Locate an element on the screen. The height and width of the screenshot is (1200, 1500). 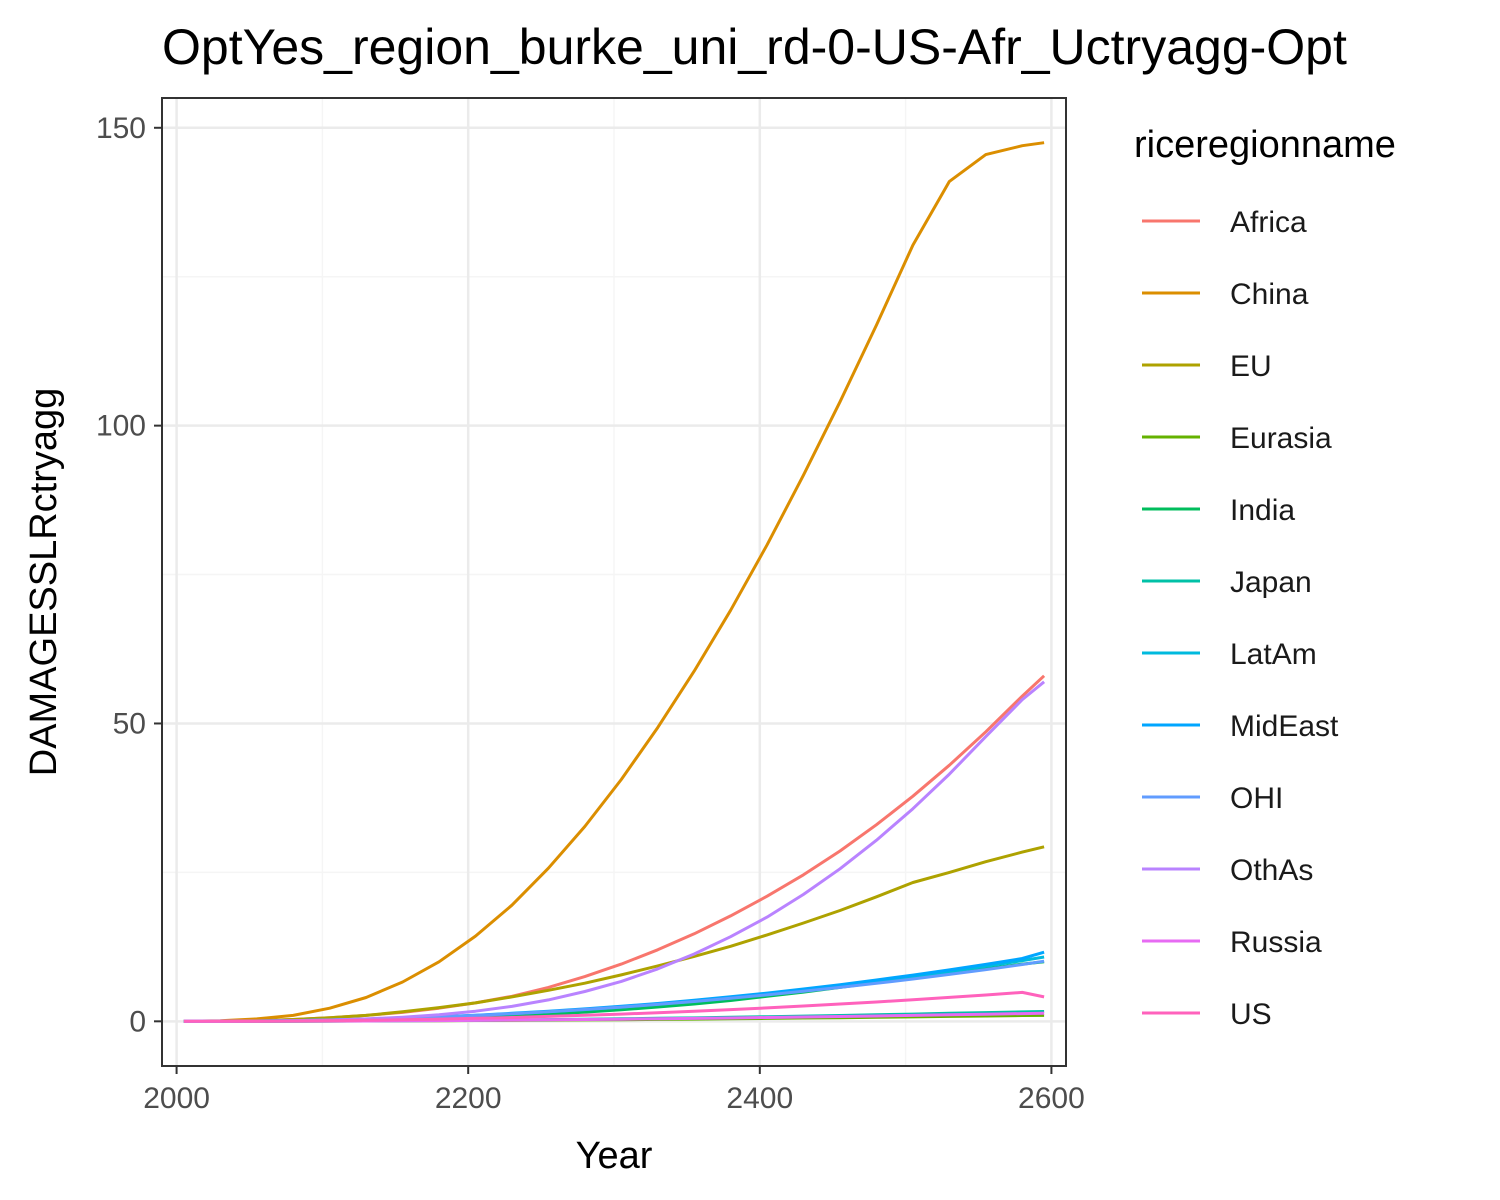
legend-label: China is located at coordinates (1269, 294).